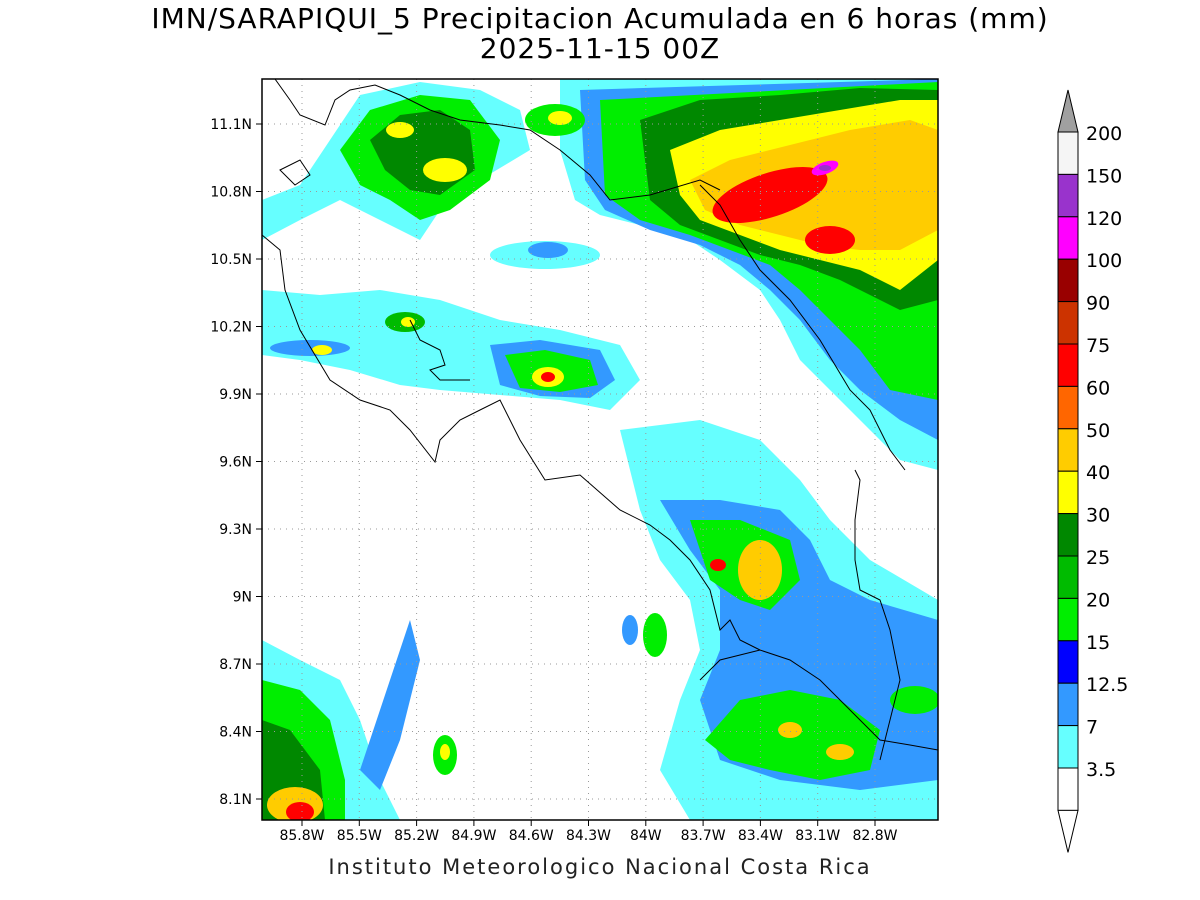 The image size is (1200, 900). What do you see at coordinates (817, 836) in the screenshot?
I see `lon-tick-label: 83.1W` at bounding box center [817, 836].